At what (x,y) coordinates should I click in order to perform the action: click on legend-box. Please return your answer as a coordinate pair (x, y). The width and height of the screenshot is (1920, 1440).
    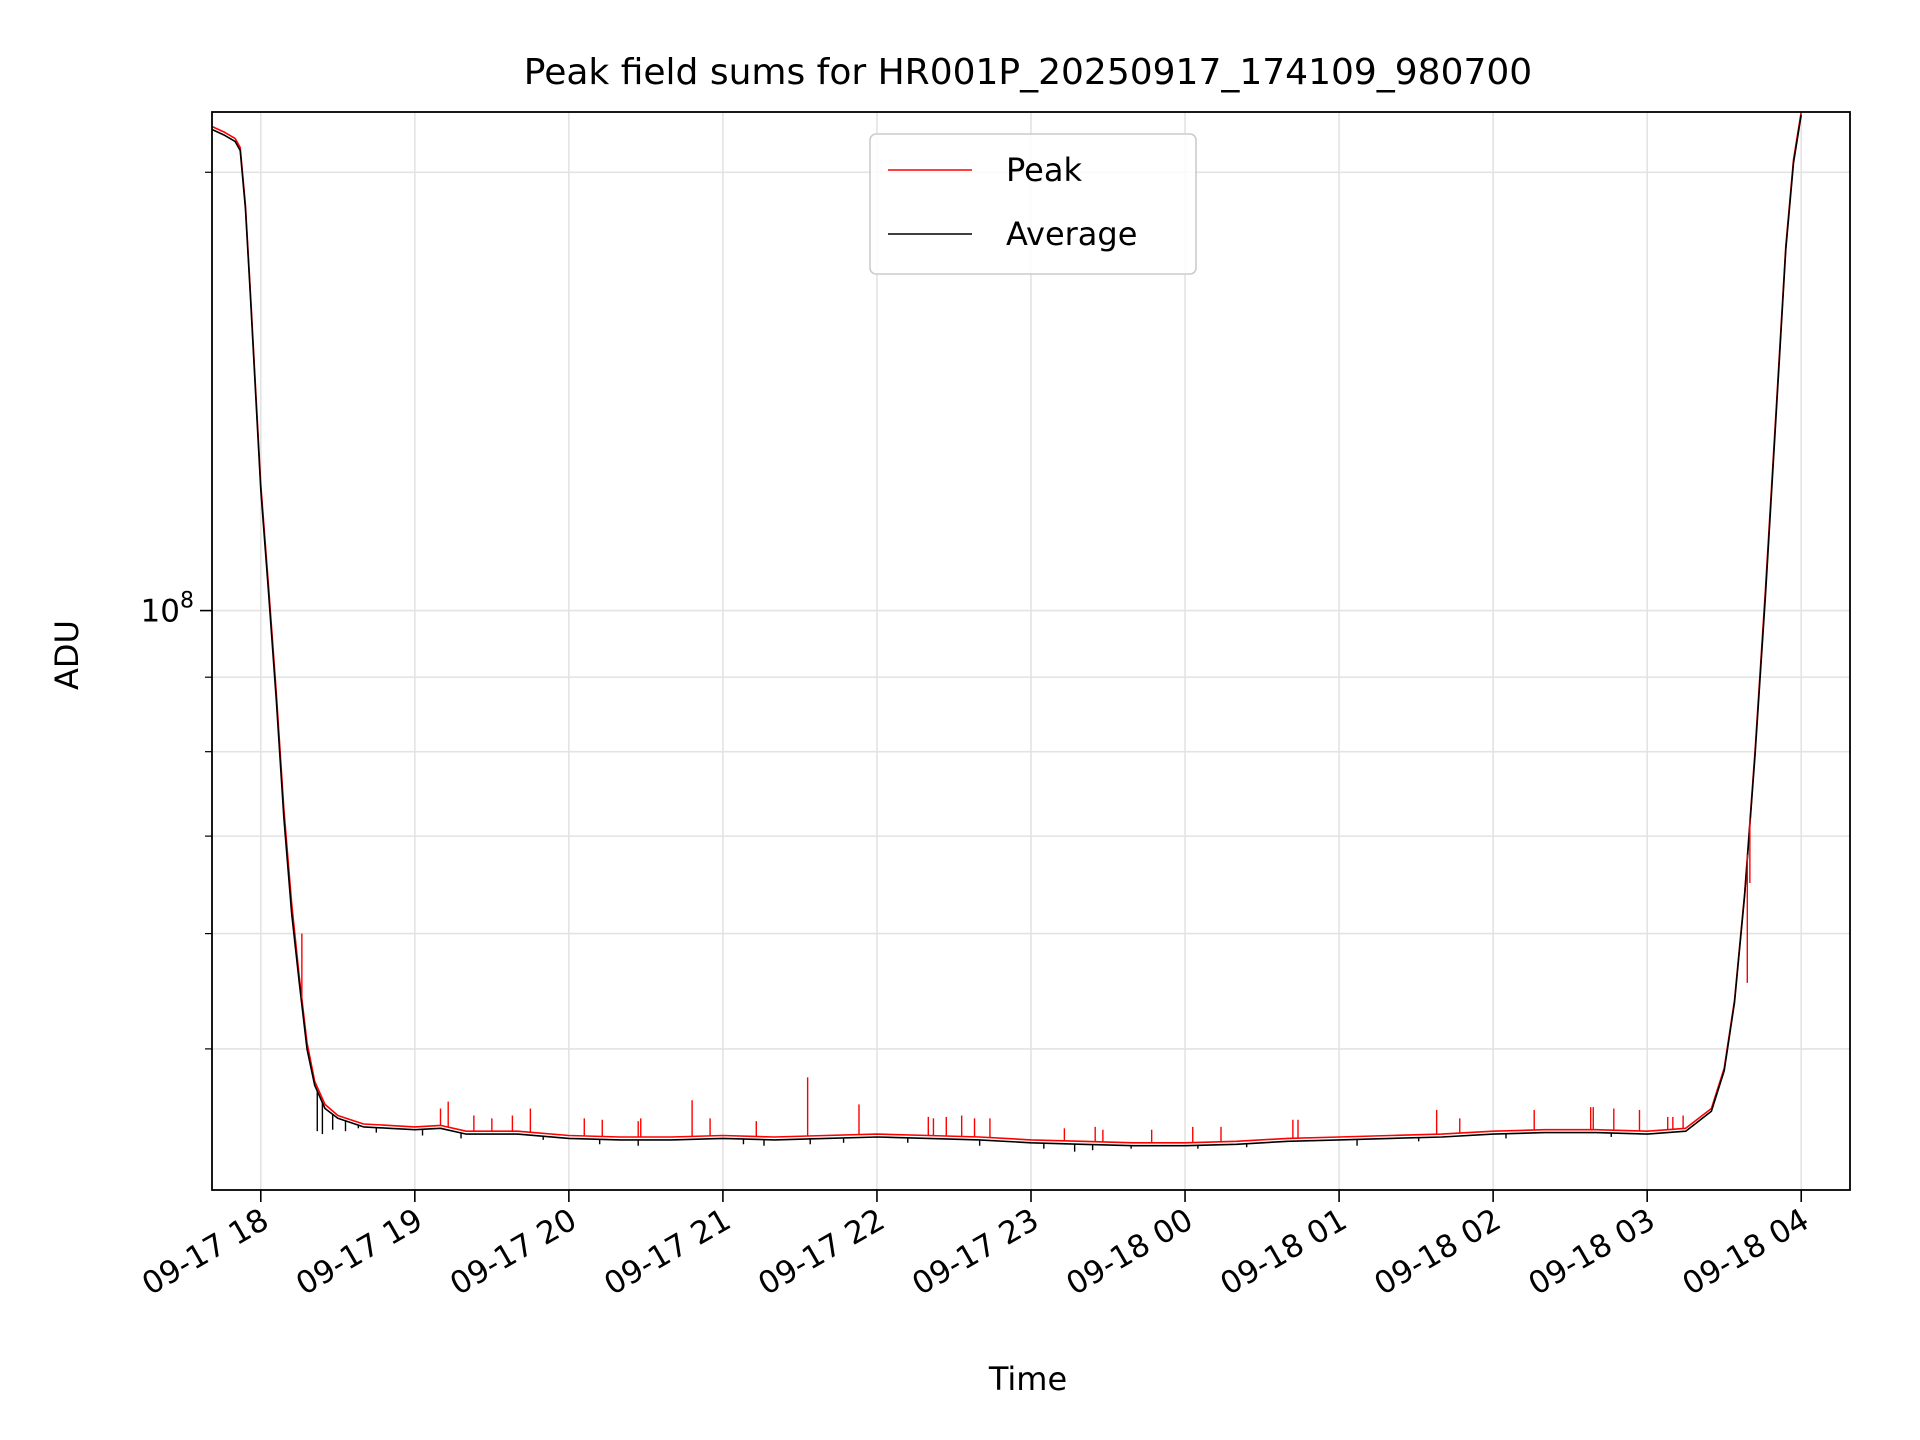
    Looking at the image, I should click on (1033, 204).